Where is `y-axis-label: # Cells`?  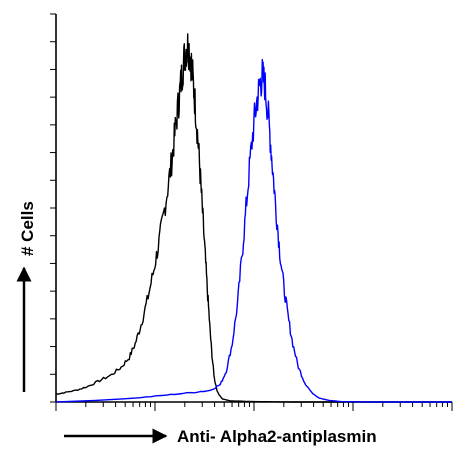
y-axis-label: # Cells is located at coordinates (27, 228).